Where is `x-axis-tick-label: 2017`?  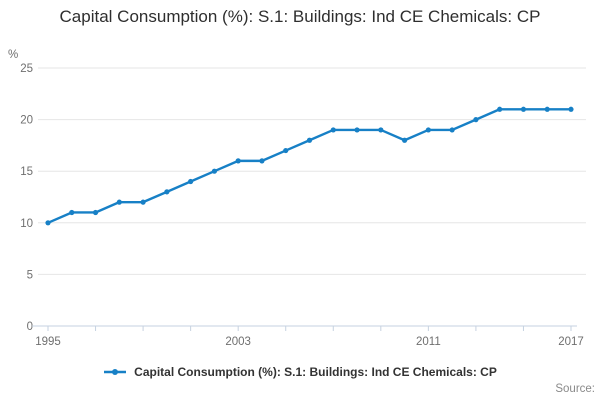 x-axis-tick-label: 2017 is located at coordinates (571, 342).